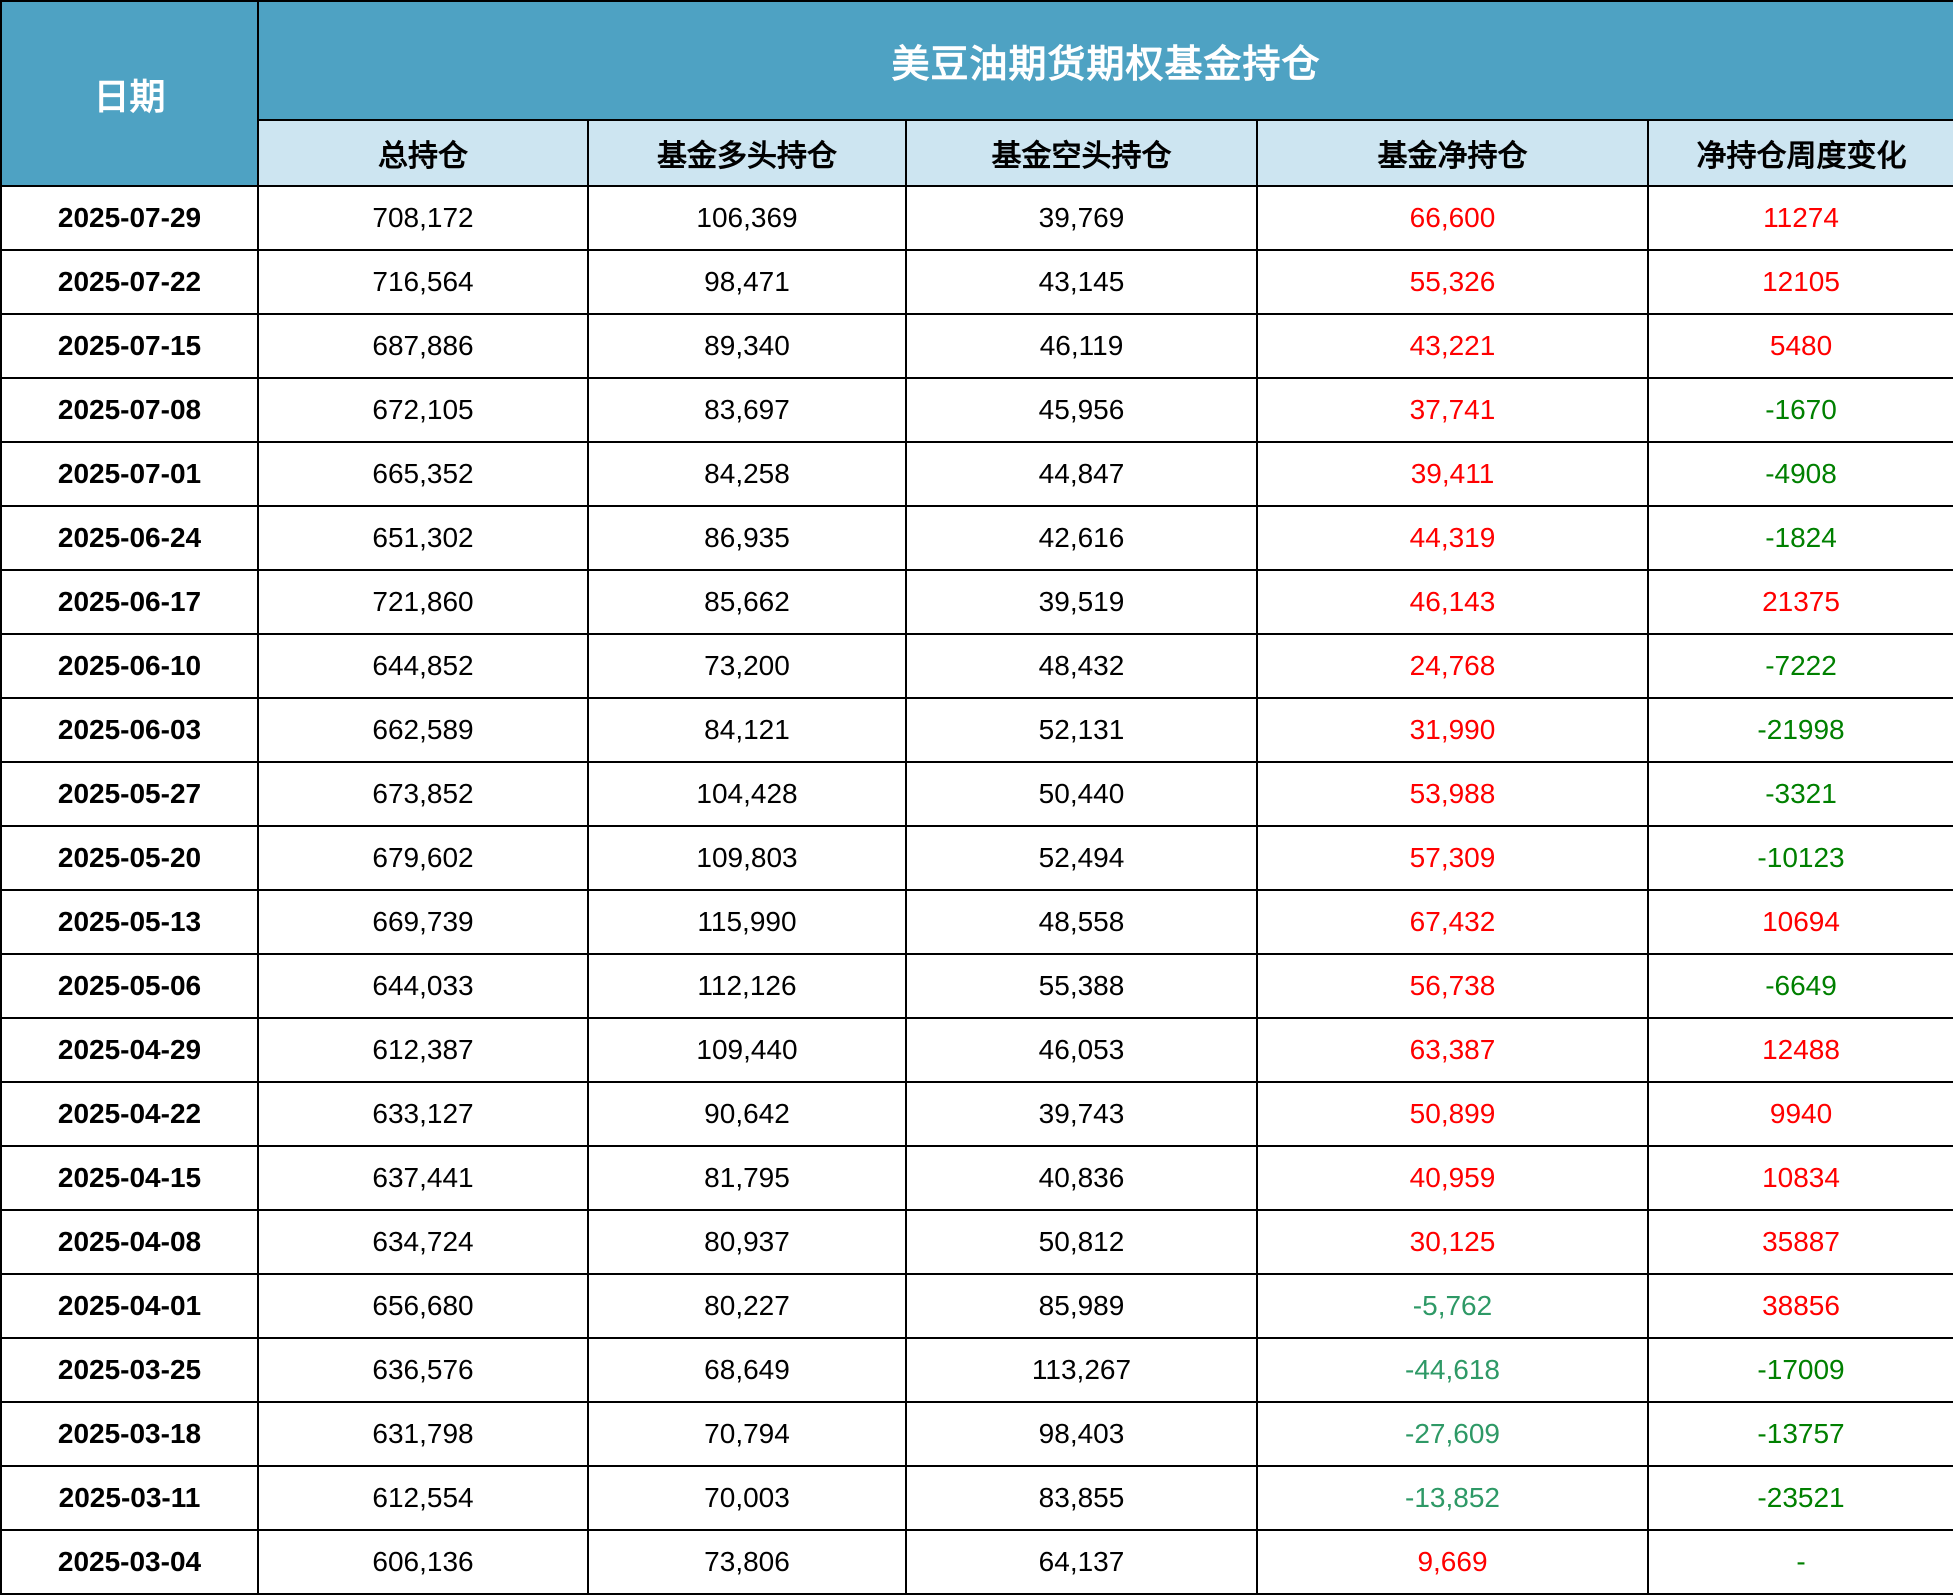 This screenshot has width=1953, height=1595. What do you see at coordinates (1081, 1370) in the screenshot?
I see `fund-short-cell: 113,267` at bounding box center [1081, 1370].